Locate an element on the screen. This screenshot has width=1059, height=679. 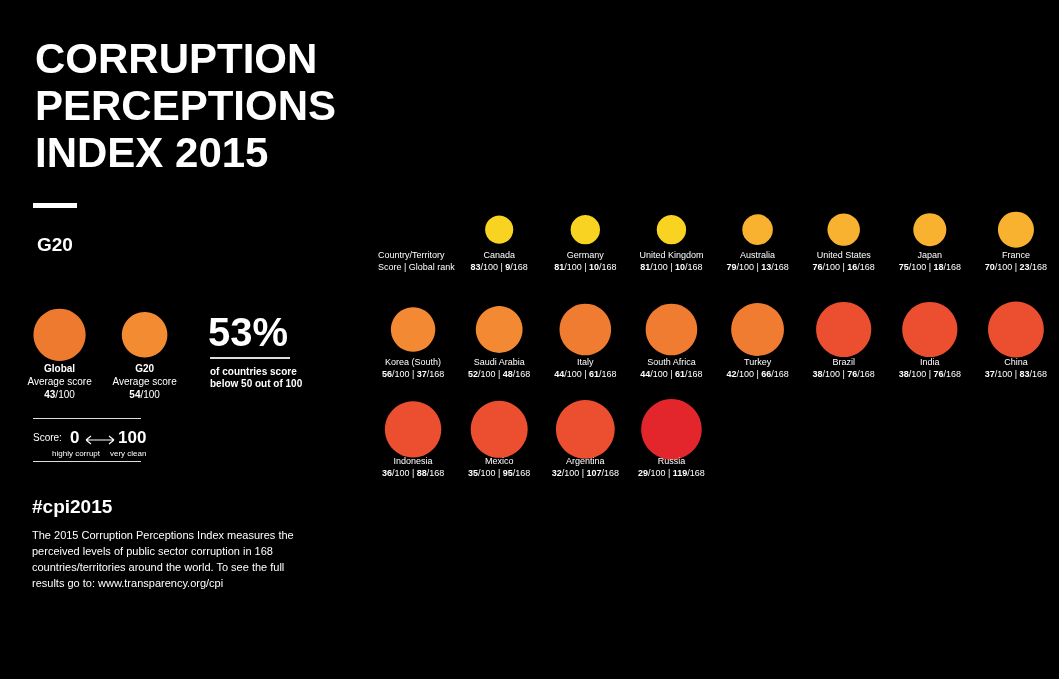
data-label: 29/100 | 119/168 is located at coordinates (671, 473).